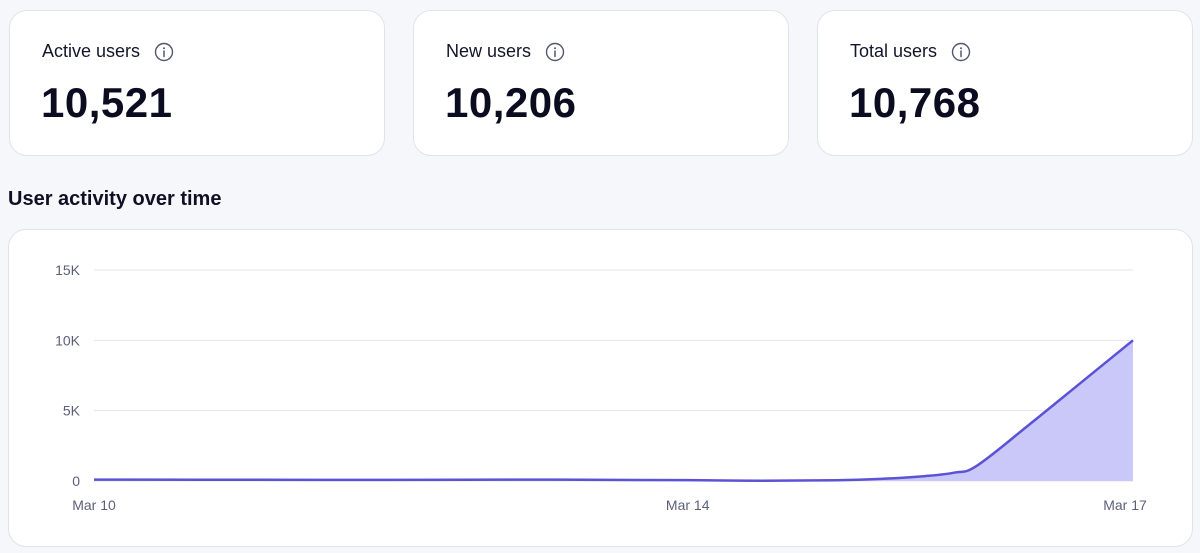 This screenshot has height=553, width=1200. Describe the element at coordinates (688, 505) in the screenshot. I see `x-tick-label: Mar 14` at that location.